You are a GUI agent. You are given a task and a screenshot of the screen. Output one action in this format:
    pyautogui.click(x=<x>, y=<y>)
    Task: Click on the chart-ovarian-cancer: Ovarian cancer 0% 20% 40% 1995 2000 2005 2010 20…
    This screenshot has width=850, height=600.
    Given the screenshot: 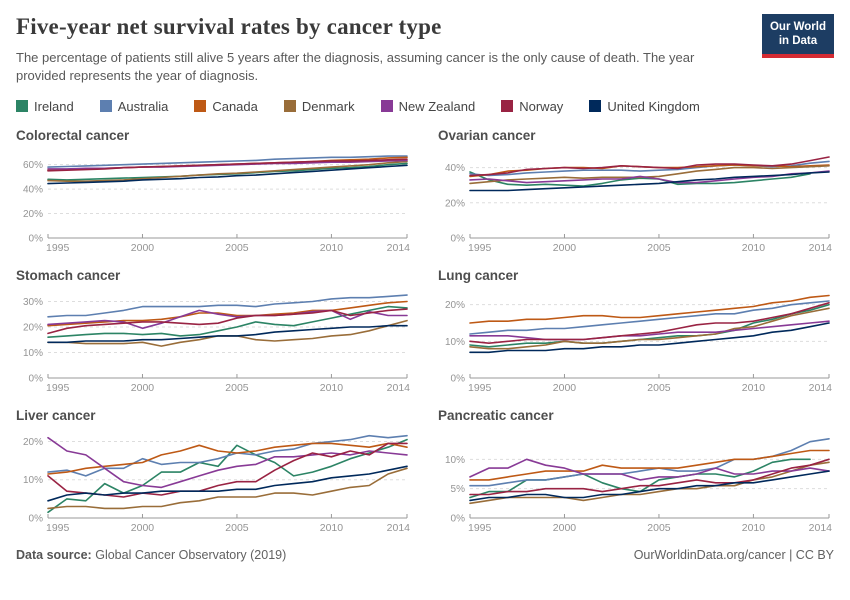 What is the action you would take?
    pyautogui.click(x=636, y=191)
    